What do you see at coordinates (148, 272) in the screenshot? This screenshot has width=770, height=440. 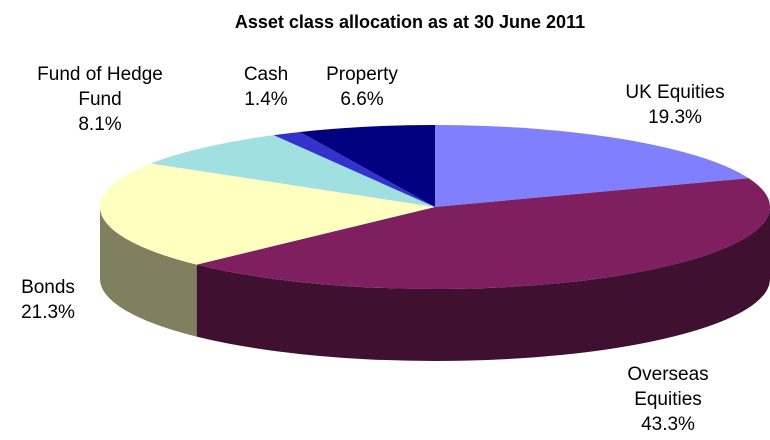 I see `slice-side` at bounding box center [148, 272].